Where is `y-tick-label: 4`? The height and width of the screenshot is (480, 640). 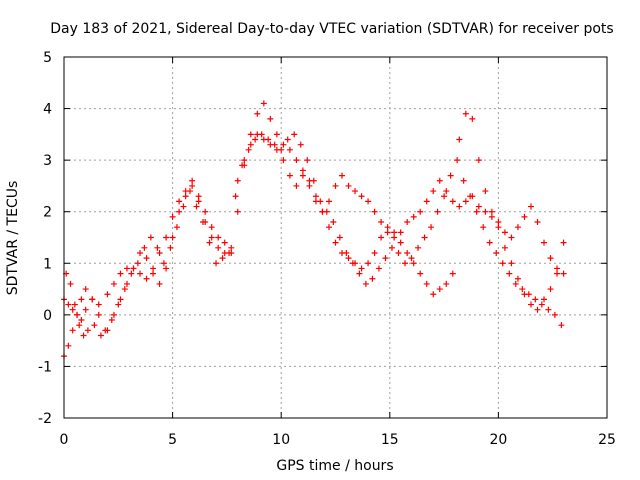 y-tick-label: 4 is located at coordinates (47, 110).